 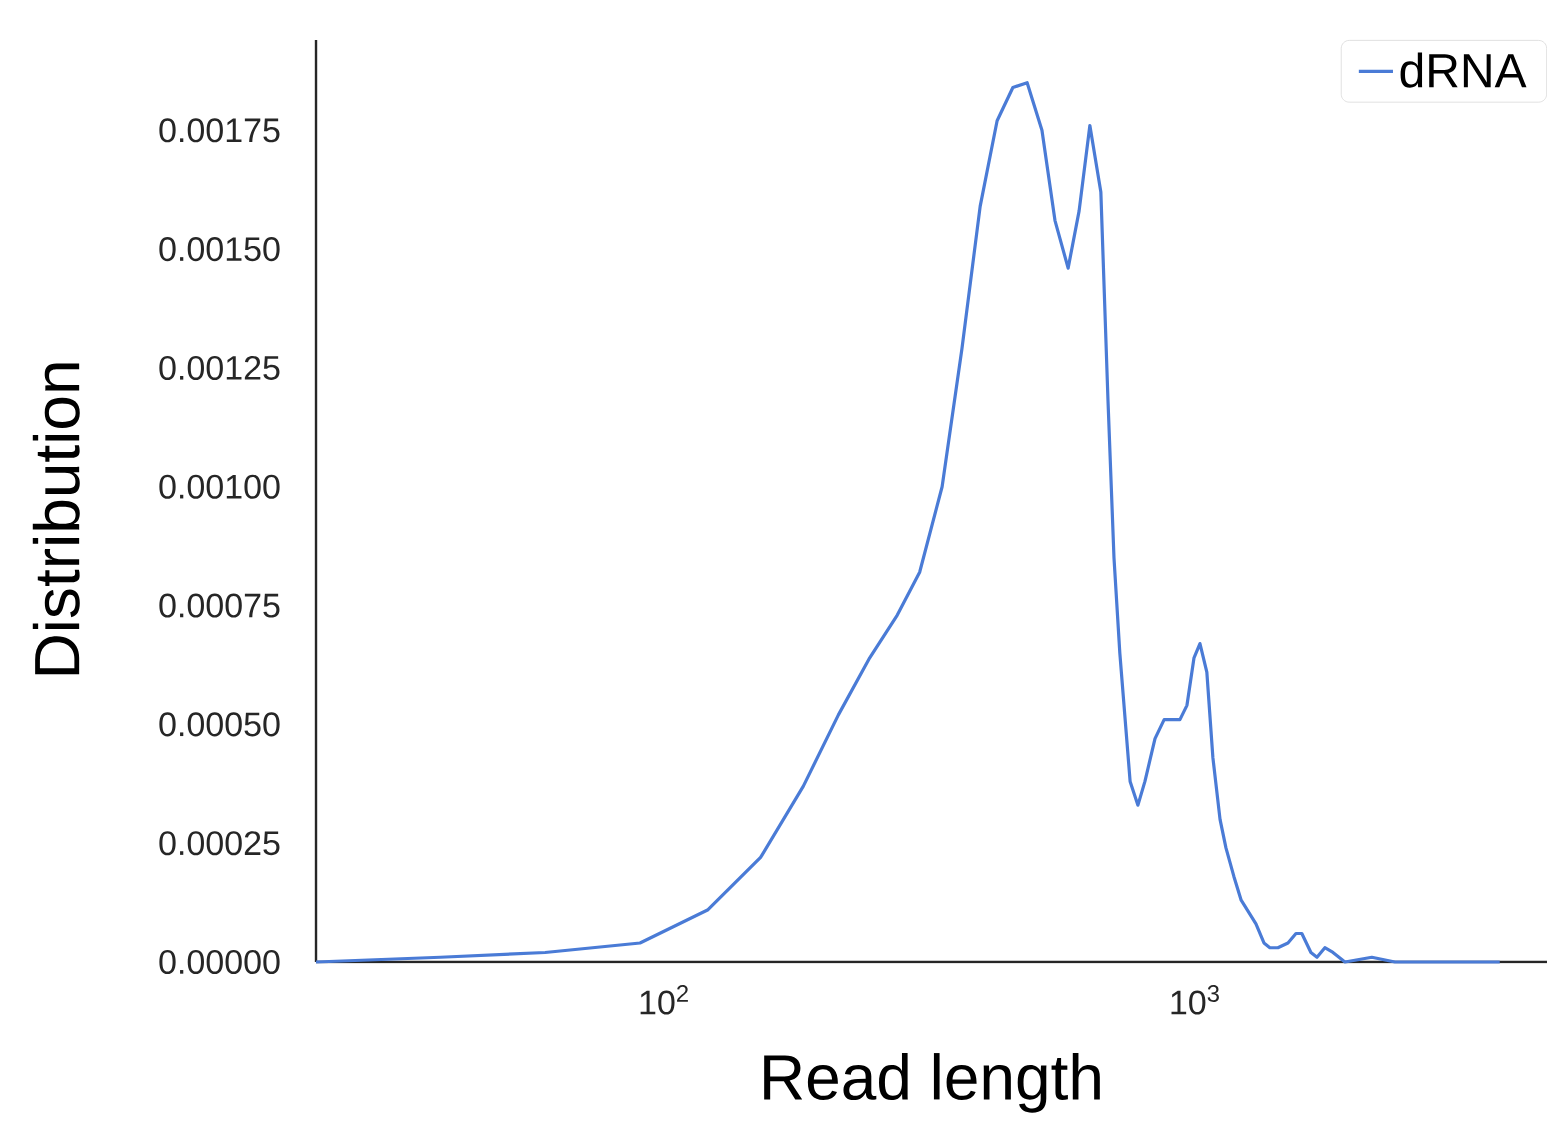 I want to click on y-tick-label: 0.00025, so click(x=219, y=843).